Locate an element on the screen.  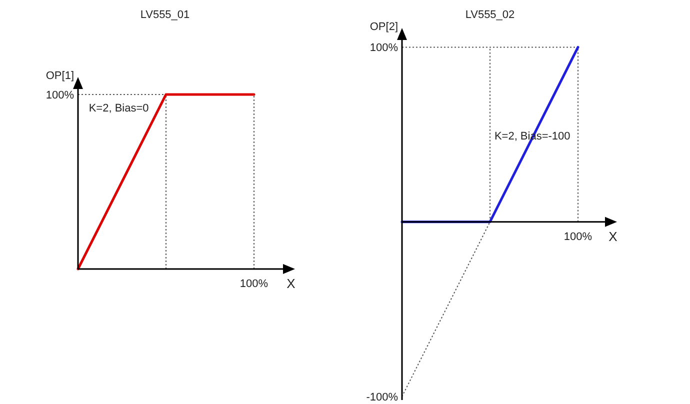
annotation: K=2, Bias=0 is located at coordinates (118, 108).